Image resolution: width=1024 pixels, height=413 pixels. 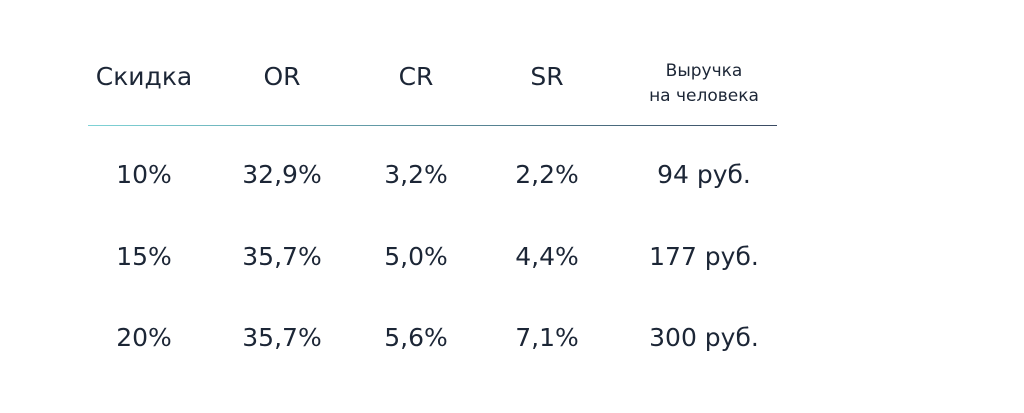 I want to click on header-cell: Скидка, so click(x=144, y=76).